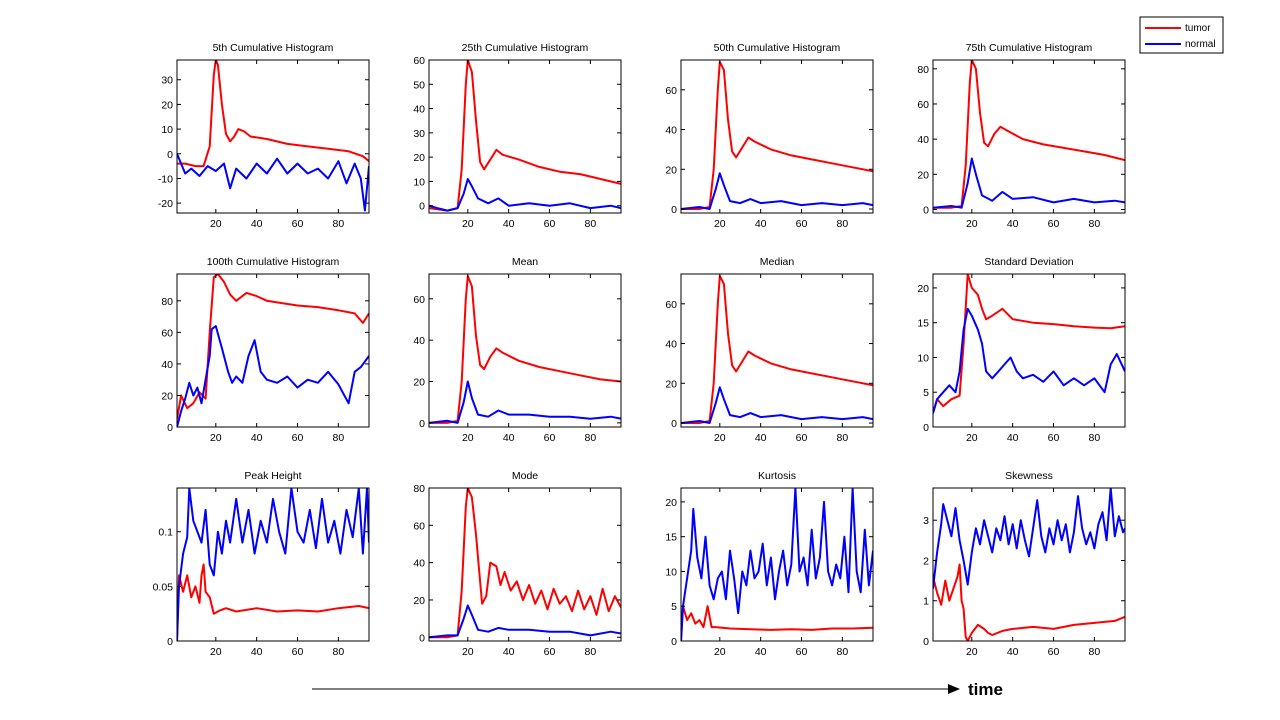  What do you see at coordinates (165, 204) in the screenshot?
I see `y-tick-label: -20` at bounding box center [165, 204].